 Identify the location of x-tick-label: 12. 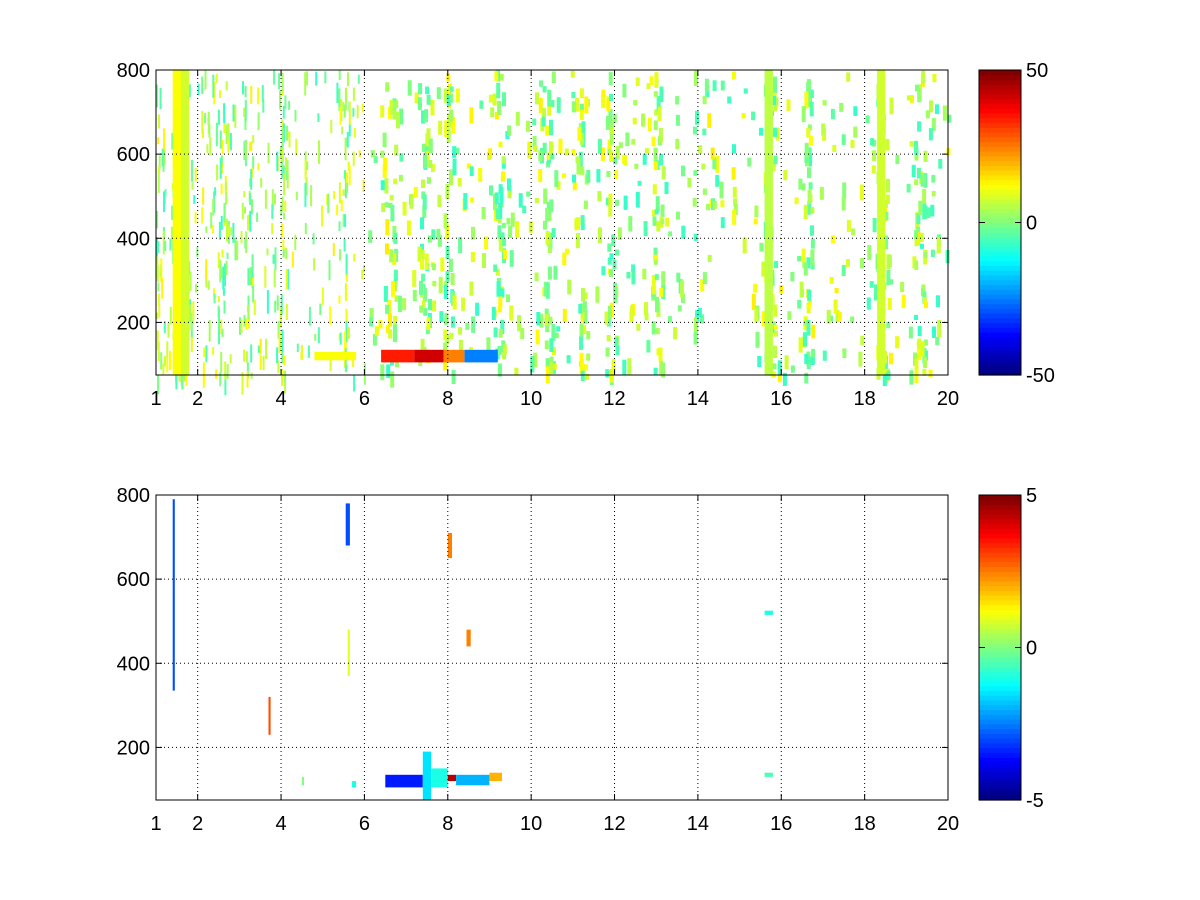
(614, 399).